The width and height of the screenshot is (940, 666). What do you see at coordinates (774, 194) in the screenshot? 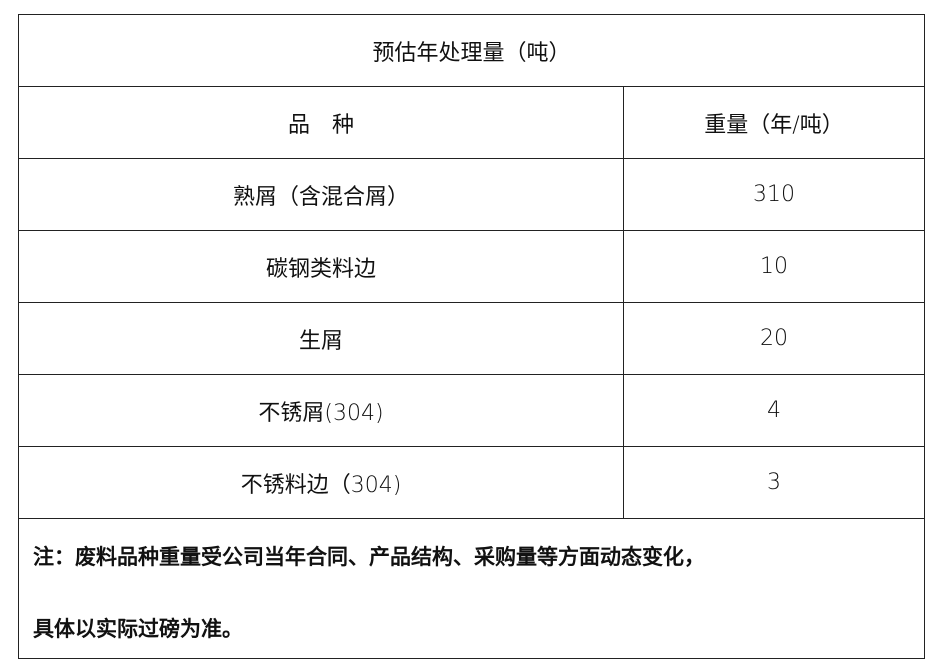
I see `weight-cell: 310` at bounding box center [774, 194].